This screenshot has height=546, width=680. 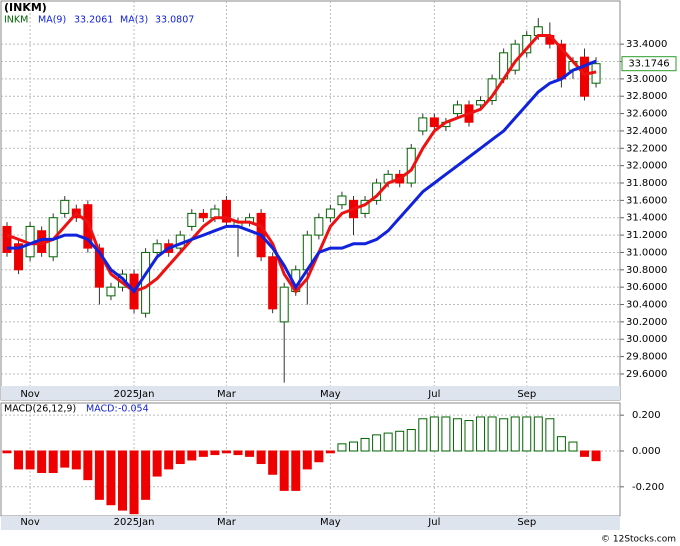 What do you see at coordinates (646, 322) in the screenshot?
I see `y-tick-label: 30.2000` at bounding box center [646, 322].